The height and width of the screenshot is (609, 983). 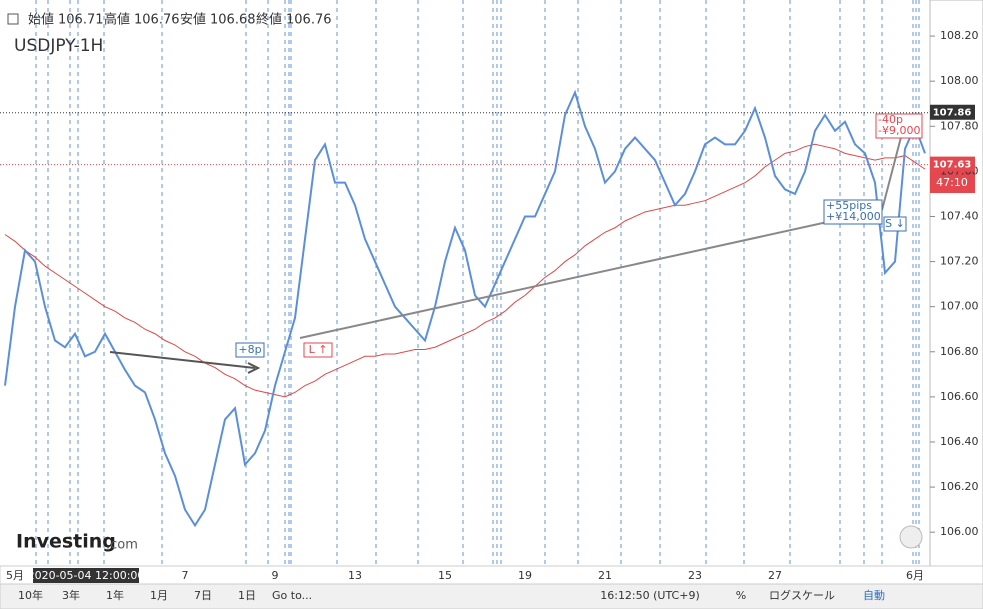 What do you see at coordinates (71, 595) in the screenshot?
I see `toolbar-button: 3年` at bounding box center [71, 595].